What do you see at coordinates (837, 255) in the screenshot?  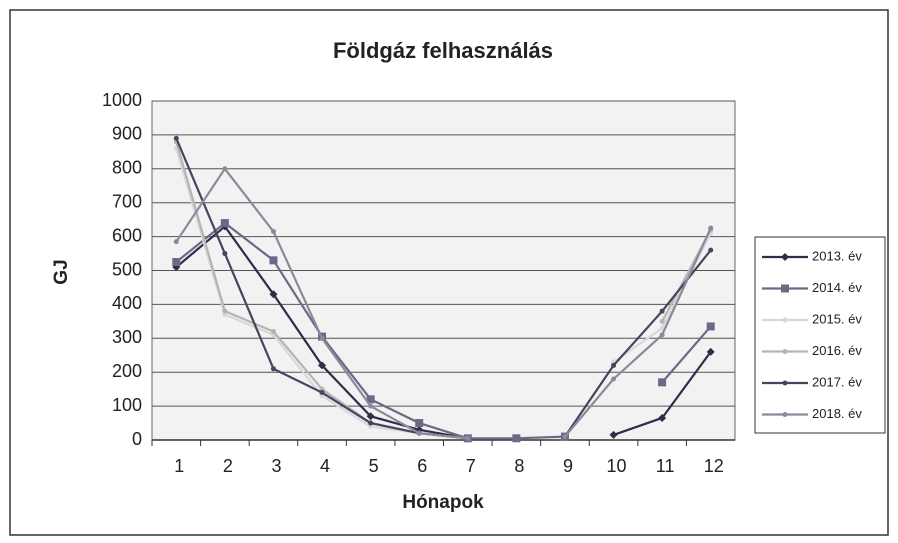 I see `legend-label: 2013. év` at bounding box center [837, 255].